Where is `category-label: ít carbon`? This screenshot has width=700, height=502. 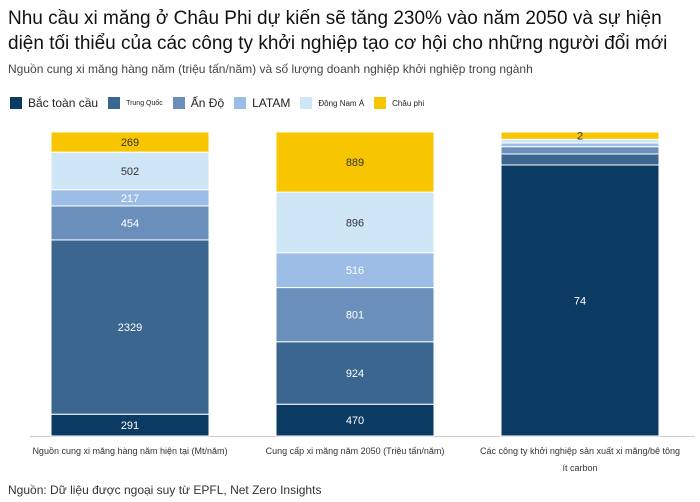 category-label: ít carbon is located at coordinates (579, 468).